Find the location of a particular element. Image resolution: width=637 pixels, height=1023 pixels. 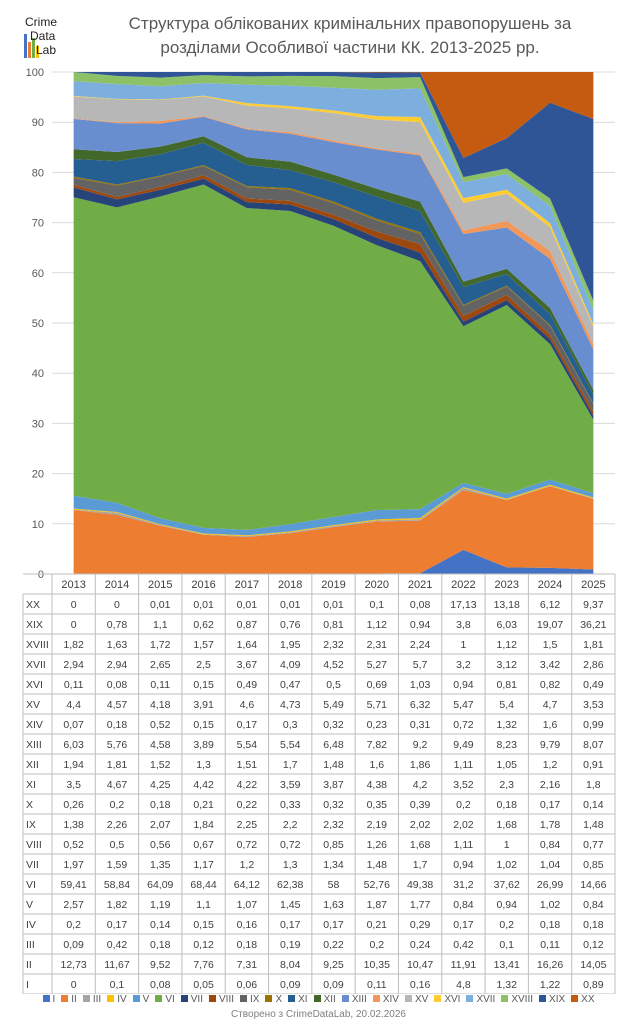

legend-item-xii: XII is located at coordinates (324, 999).